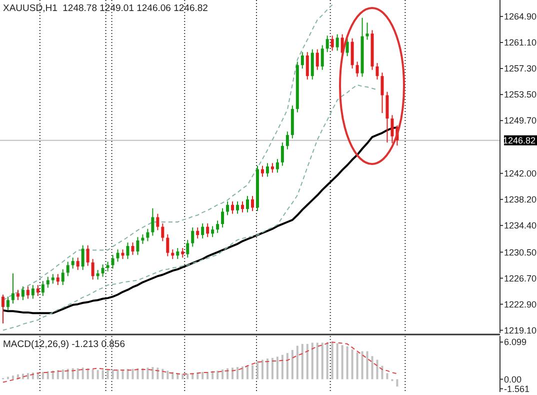 The width and height of the screenshot is (537, 395). What do you see at coordinates (519, 140) in the screenshot?
I see `ref-line-label: 1246.82` at bounding box center [519, 140].